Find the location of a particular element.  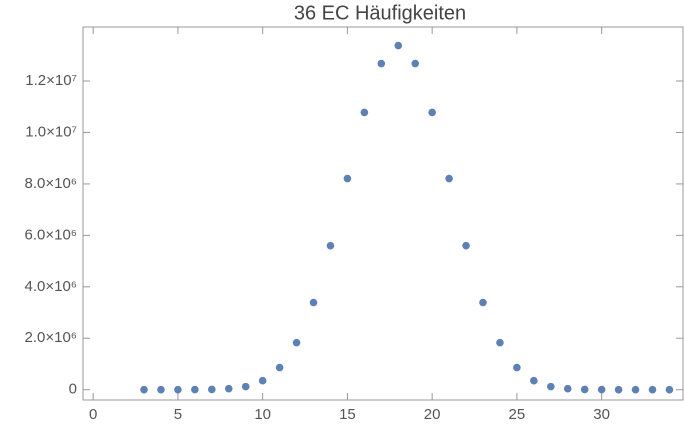

y-tick-label: 0 is located at coordinates (73, 389).